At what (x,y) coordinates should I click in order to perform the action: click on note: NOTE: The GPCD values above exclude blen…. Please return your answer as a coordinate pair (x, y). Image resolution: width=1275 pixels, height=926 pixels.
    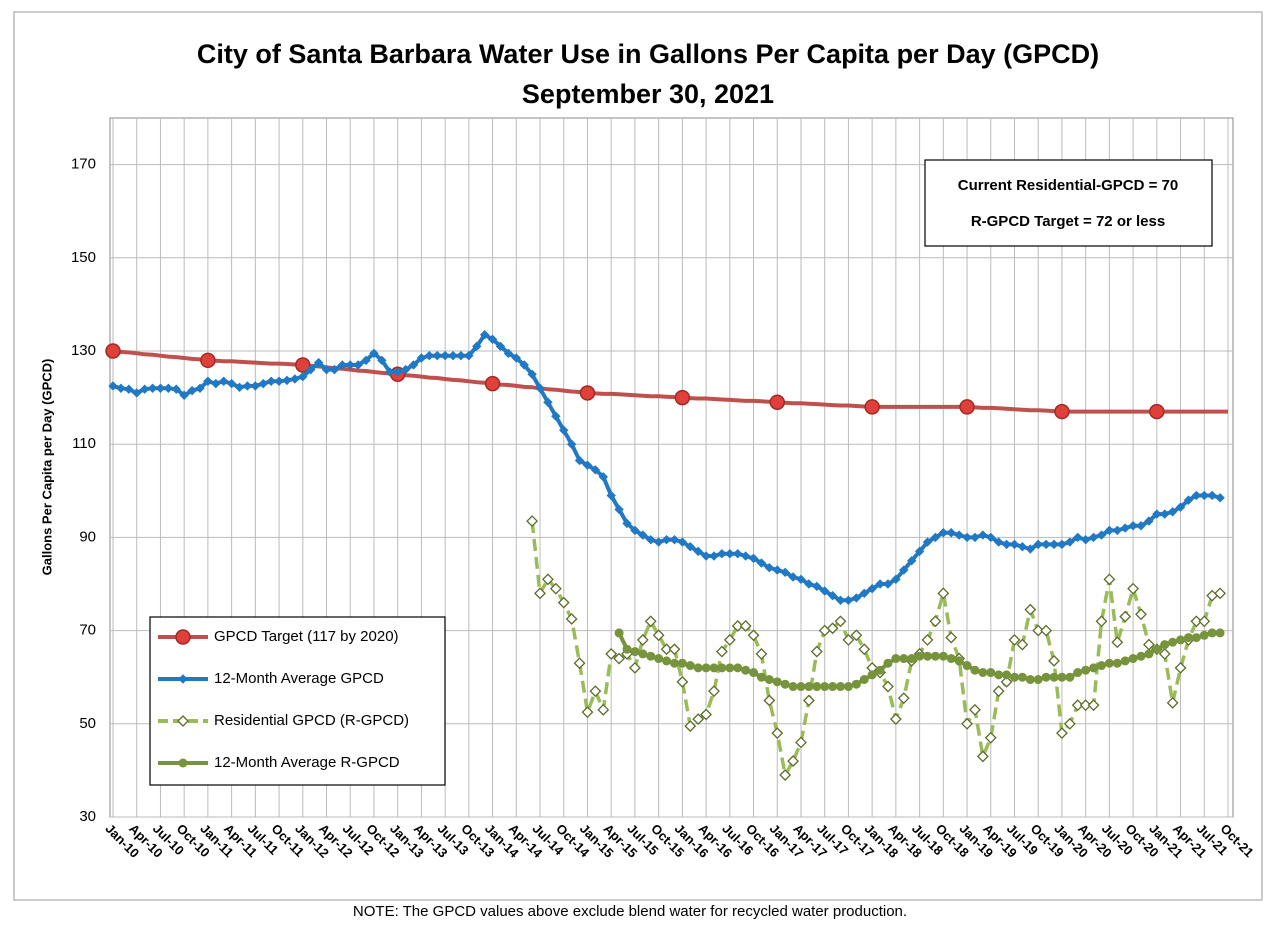
    Looking at the image, I should click on (630, 911).